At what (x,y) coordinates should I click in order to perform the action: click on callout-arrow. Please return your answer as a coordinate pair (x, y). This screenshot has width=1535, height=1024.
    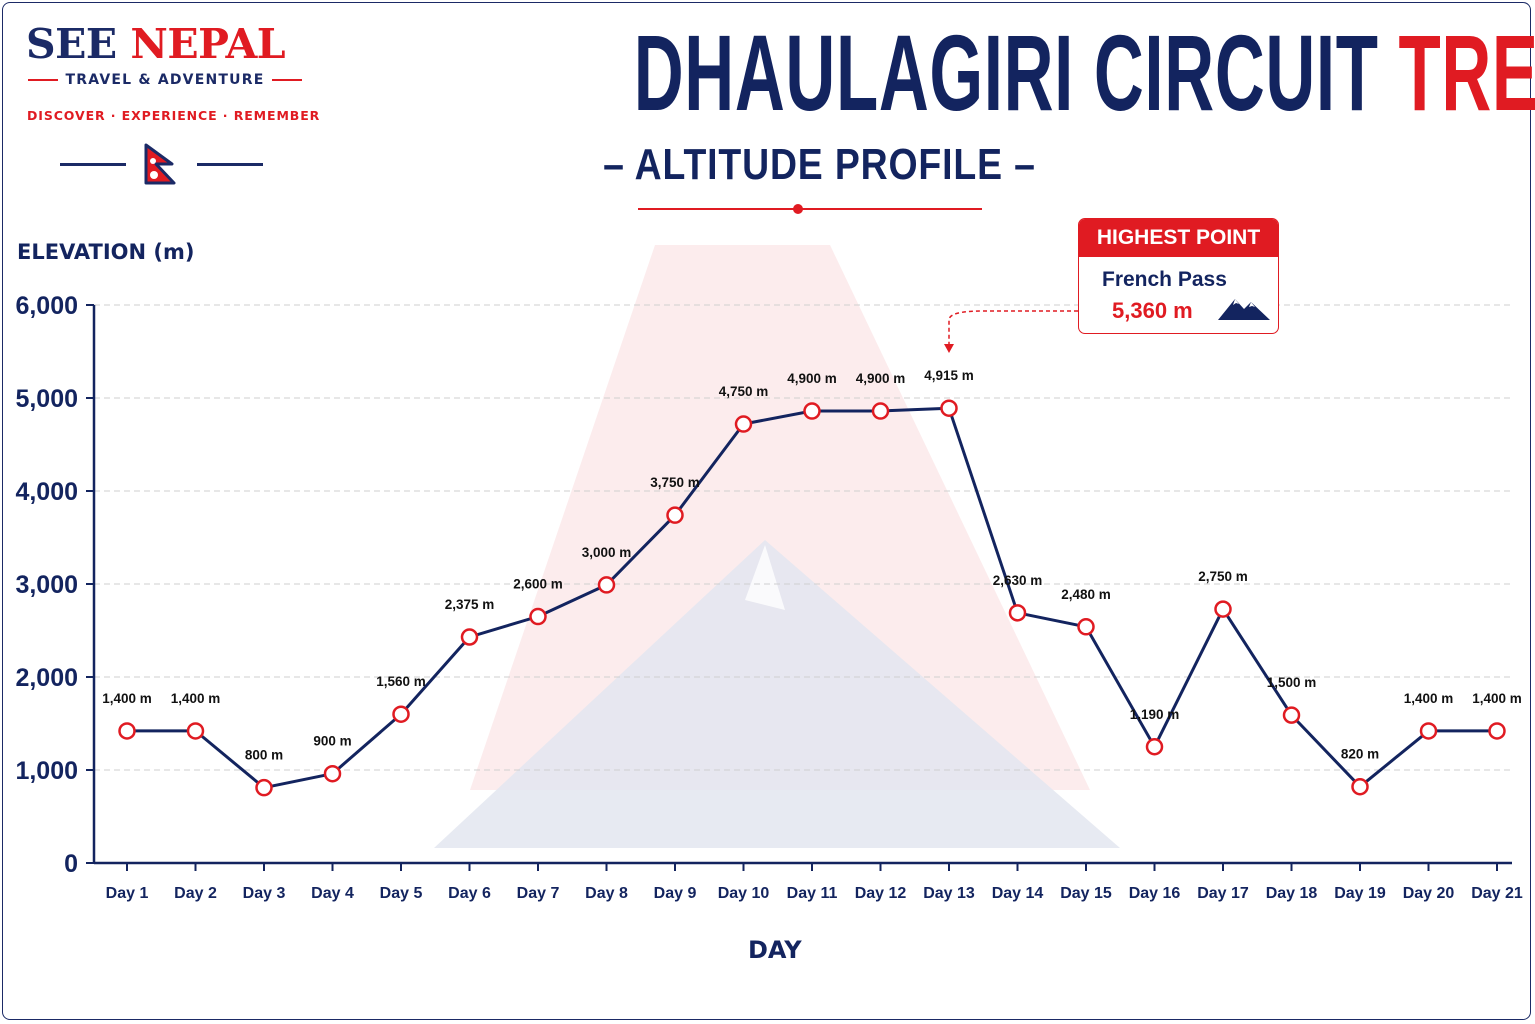
    Looking at the image, I should click on (949, 348).